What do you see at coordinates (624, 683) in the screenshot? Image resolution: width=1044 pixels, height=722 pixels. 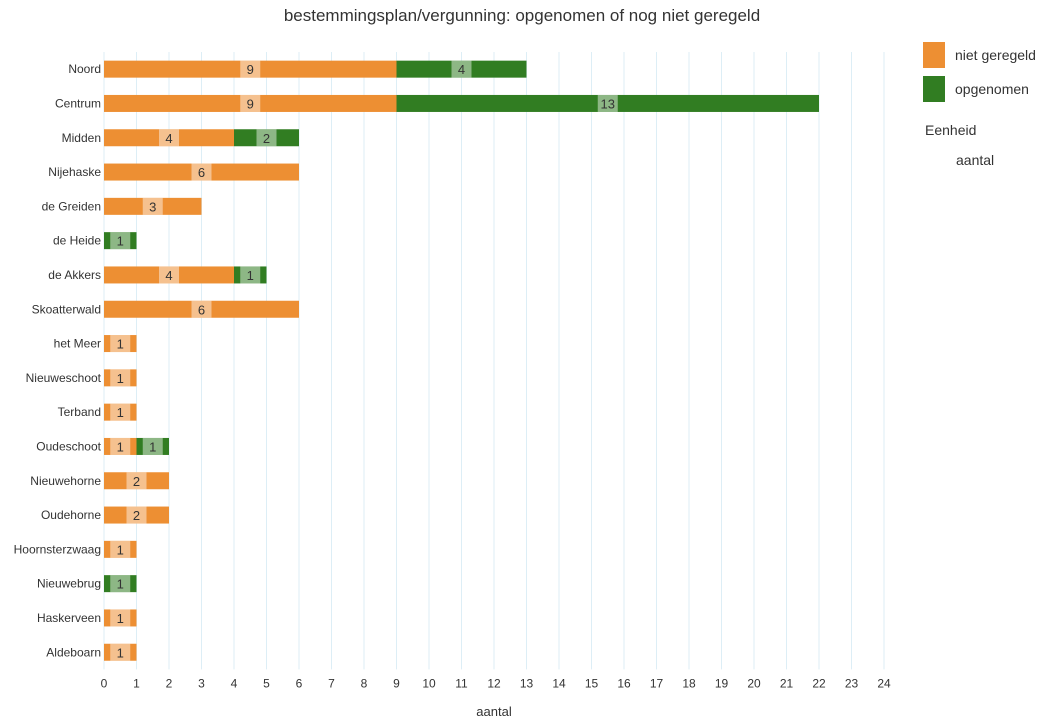 I see `x-tick-label: 16` at bounding box center [624, 683].